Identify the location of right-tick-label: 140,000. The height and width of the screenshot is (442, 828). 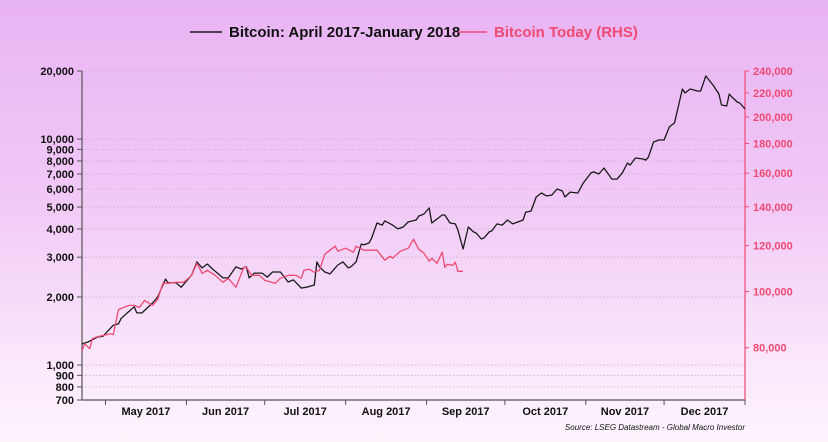
(773, 208).